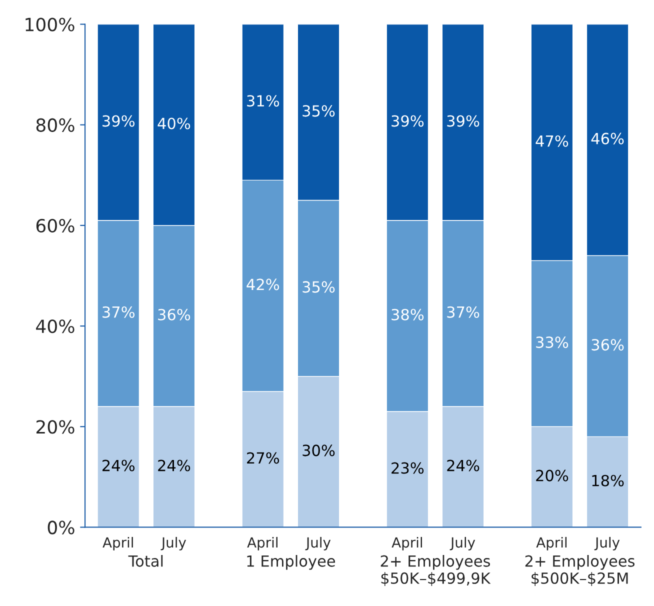 The height and width of the screenshot is (606, 654). I want to click on data-label: 46%, so click(607, 138).